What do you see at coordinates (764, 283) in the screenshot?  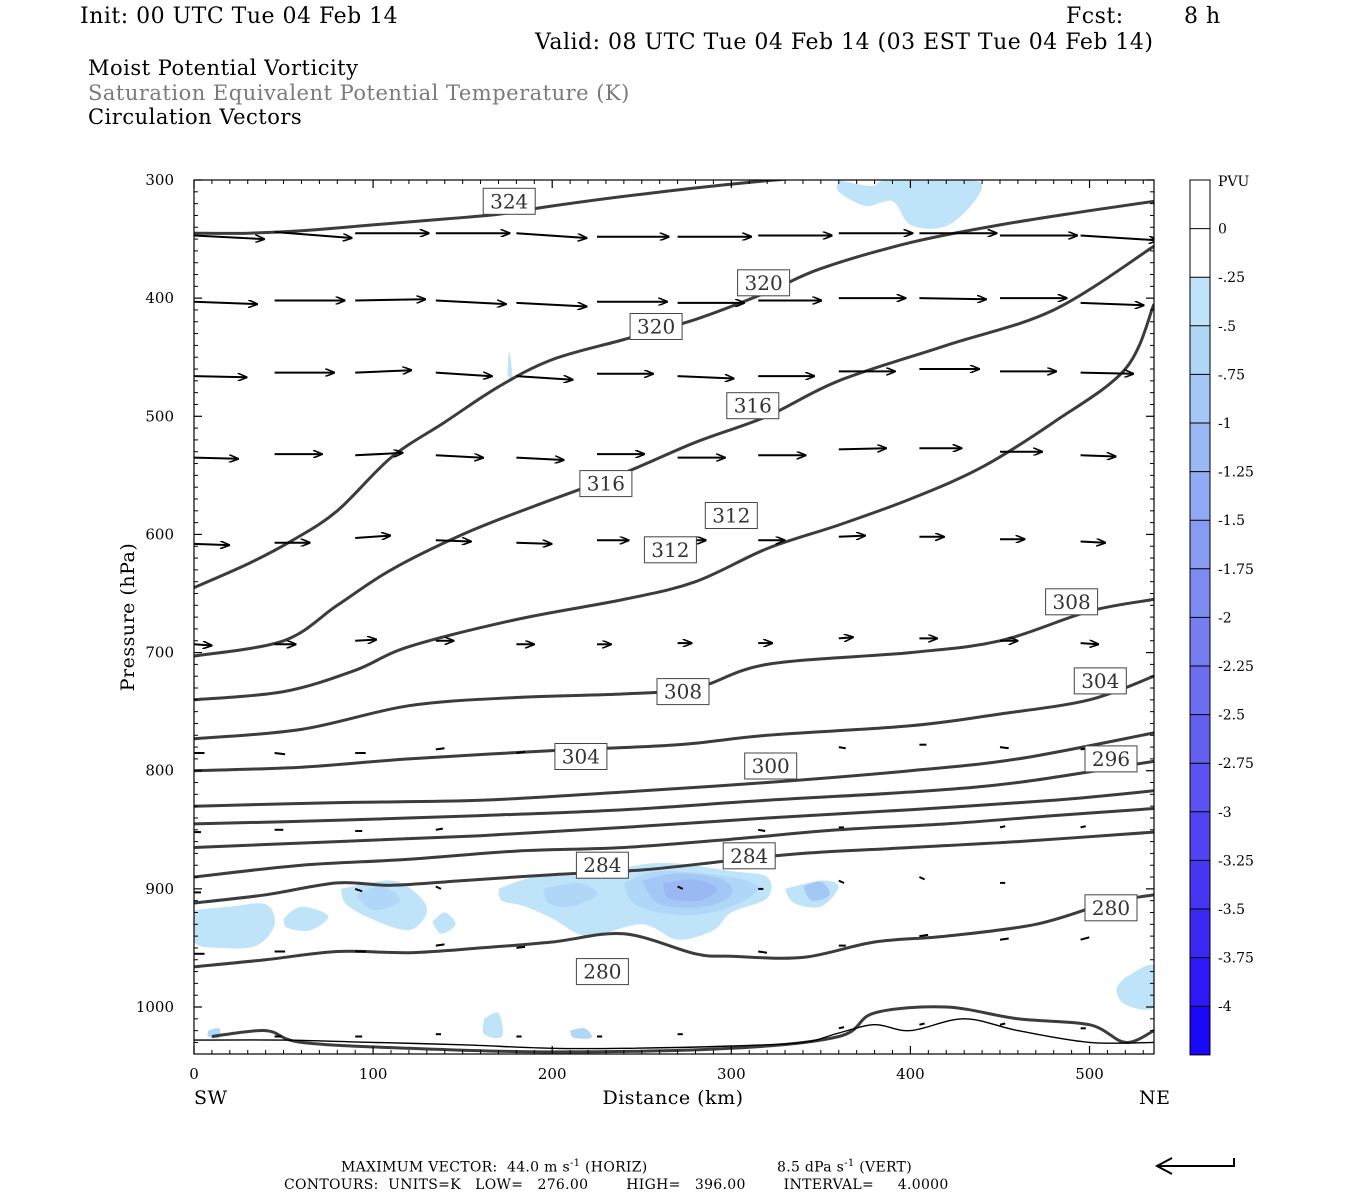 I see `contour-label-text: 320` at bounding box center [764, 283].